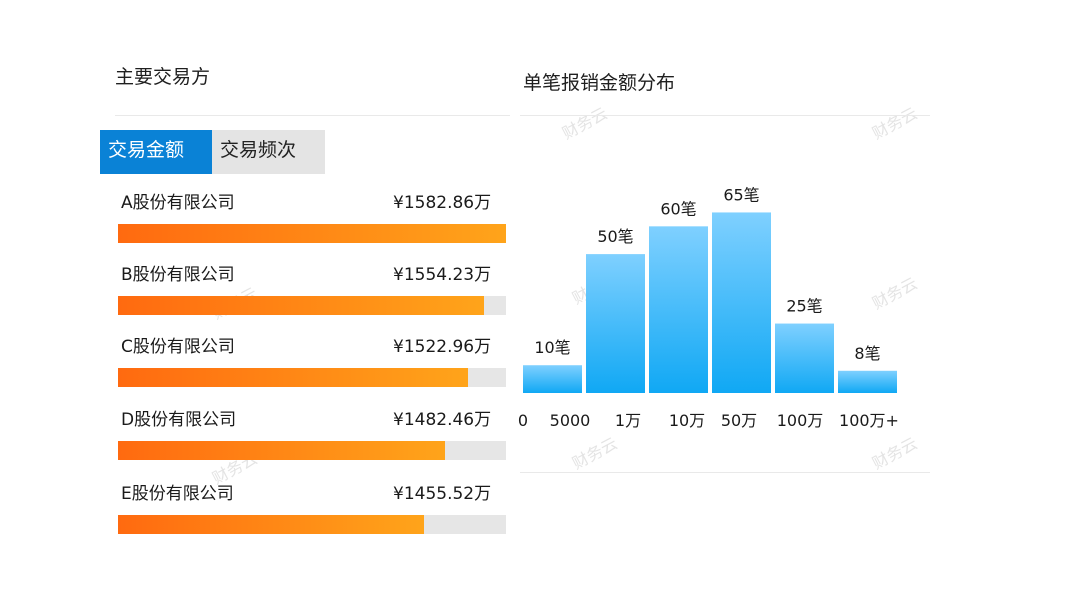  What do you see at coordinates (741, 194) in the screenshot?
I see `bar-value-label: 65笔` at bounding box center [741, 194].